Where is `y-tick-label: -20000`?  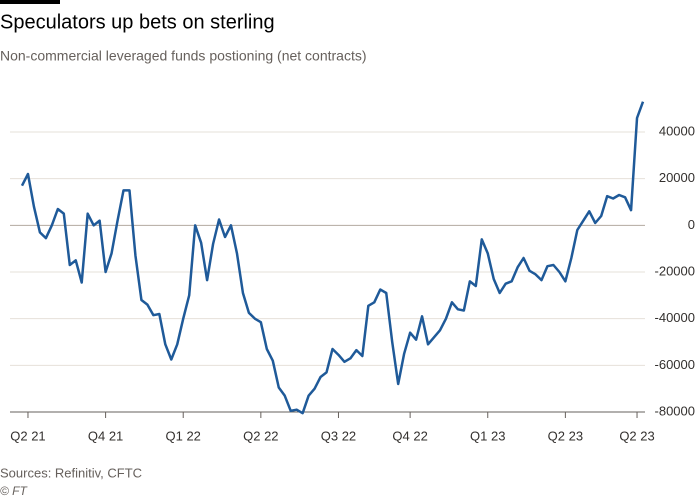 y-tick-label: -20000 is located at coordinates (675, 270).